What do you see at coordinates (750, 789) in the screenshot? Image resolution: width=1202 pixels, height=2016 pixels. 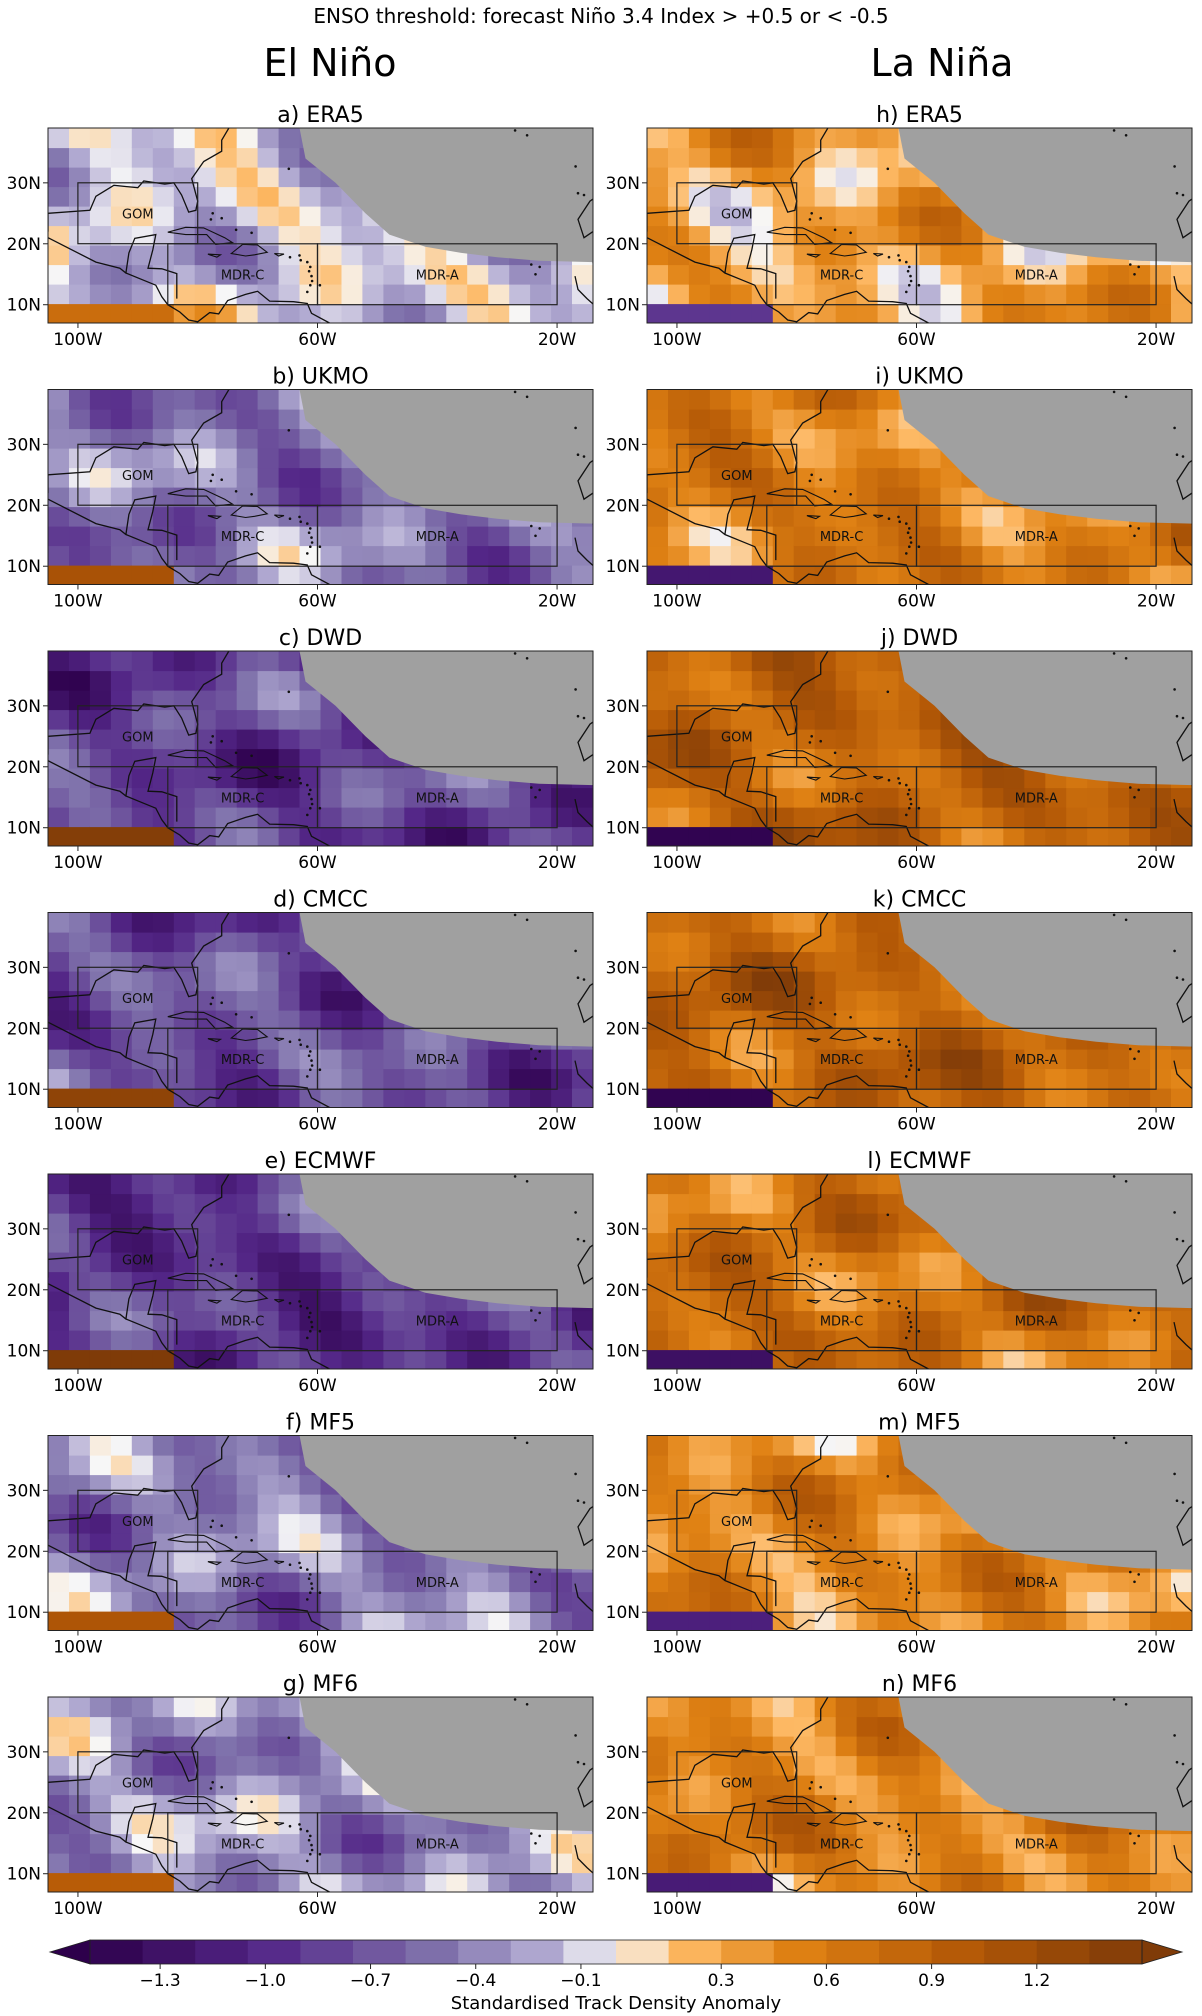 I see `coastline` at bounding box center [750, 789].